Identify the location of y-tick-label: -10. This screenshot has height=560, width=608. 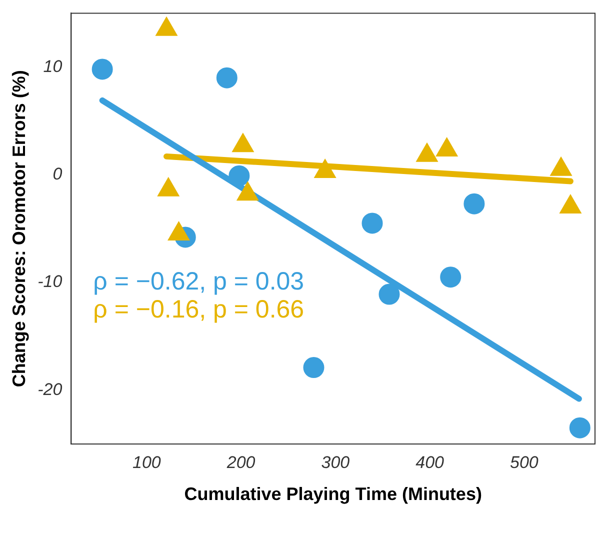
(50, 282).